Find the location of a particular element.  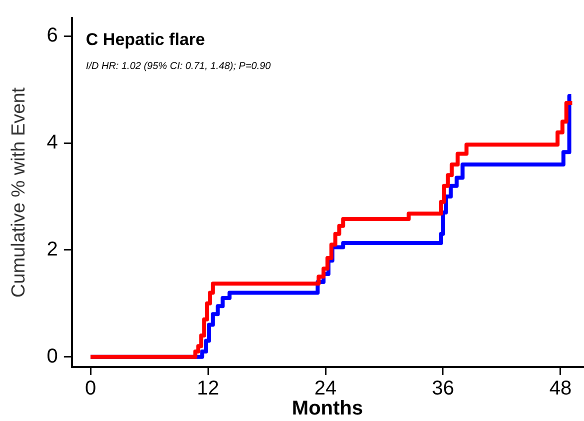

x-tick-label: 48 is located at coordinates (560, 389).